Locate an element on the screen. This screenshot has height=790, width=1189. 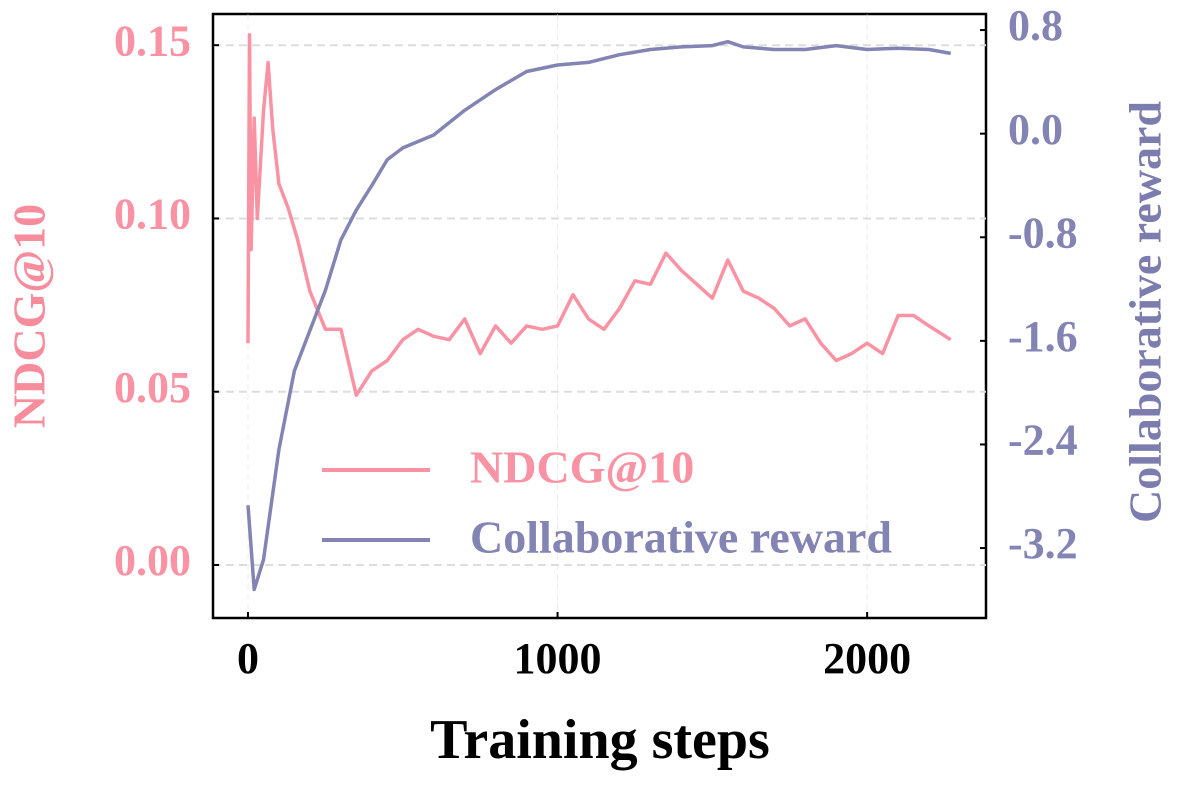
y2-tick-label: -3.2 is located at coordinates (1043, 543).